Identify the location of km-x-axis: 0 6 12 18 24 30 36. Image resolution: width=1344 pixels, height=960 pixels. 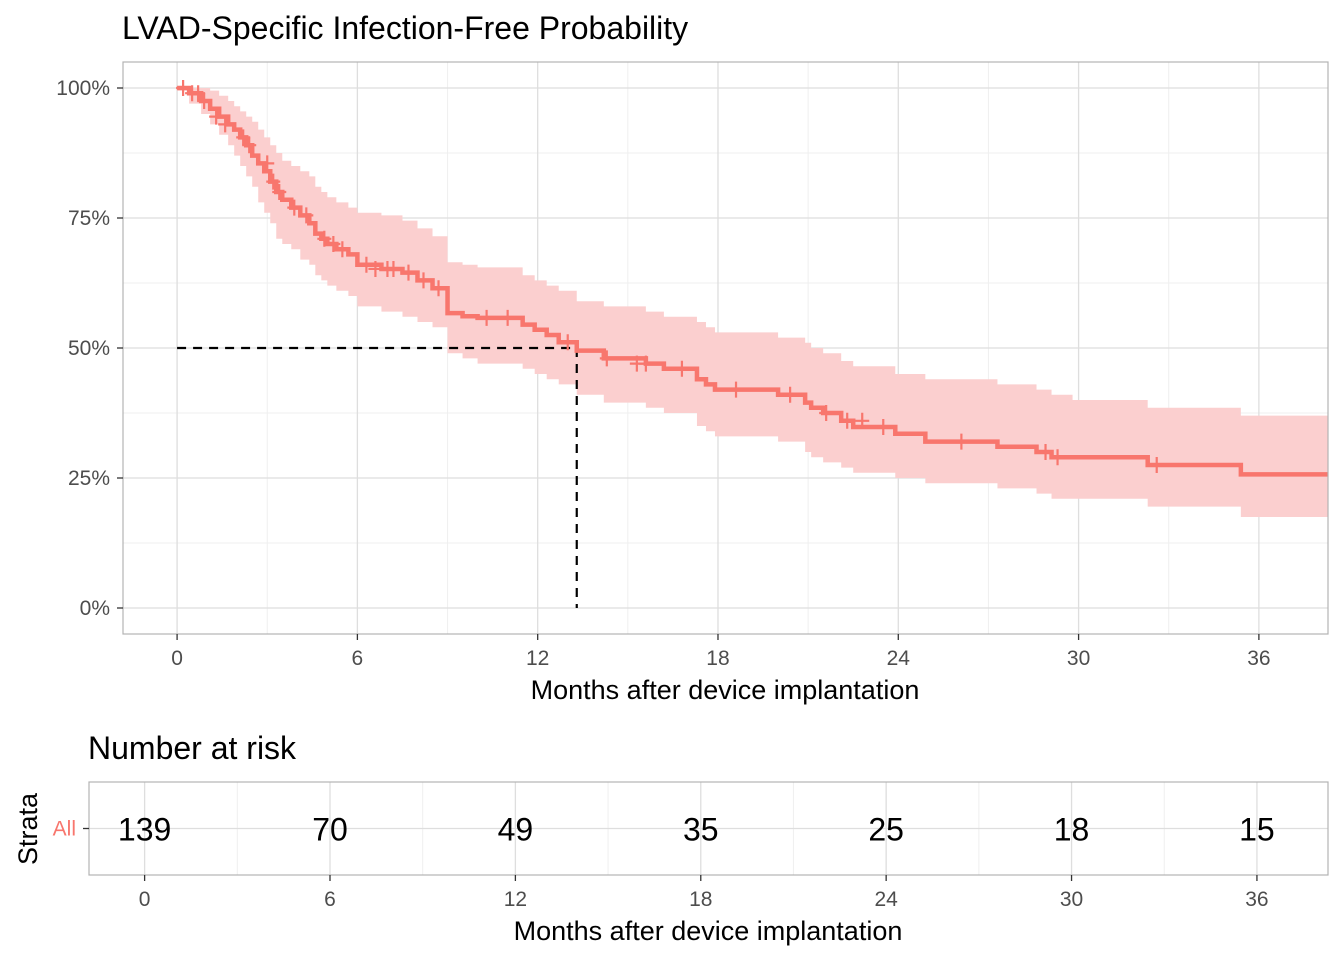
(721, 652).